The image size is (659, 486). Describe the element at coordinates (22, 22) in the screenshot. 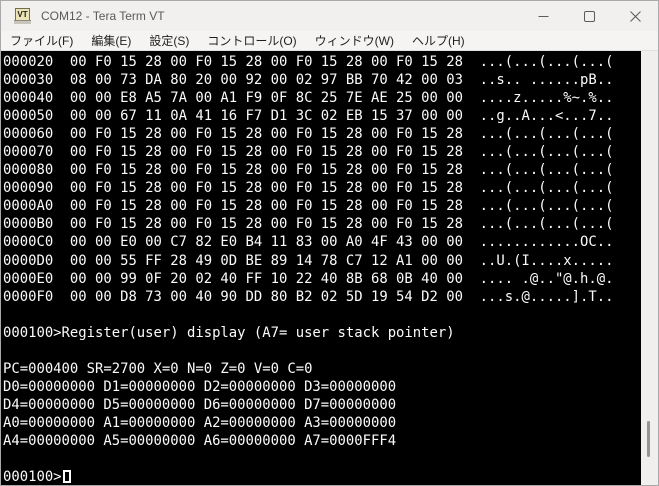

I see `vt-icon-base` at that location.